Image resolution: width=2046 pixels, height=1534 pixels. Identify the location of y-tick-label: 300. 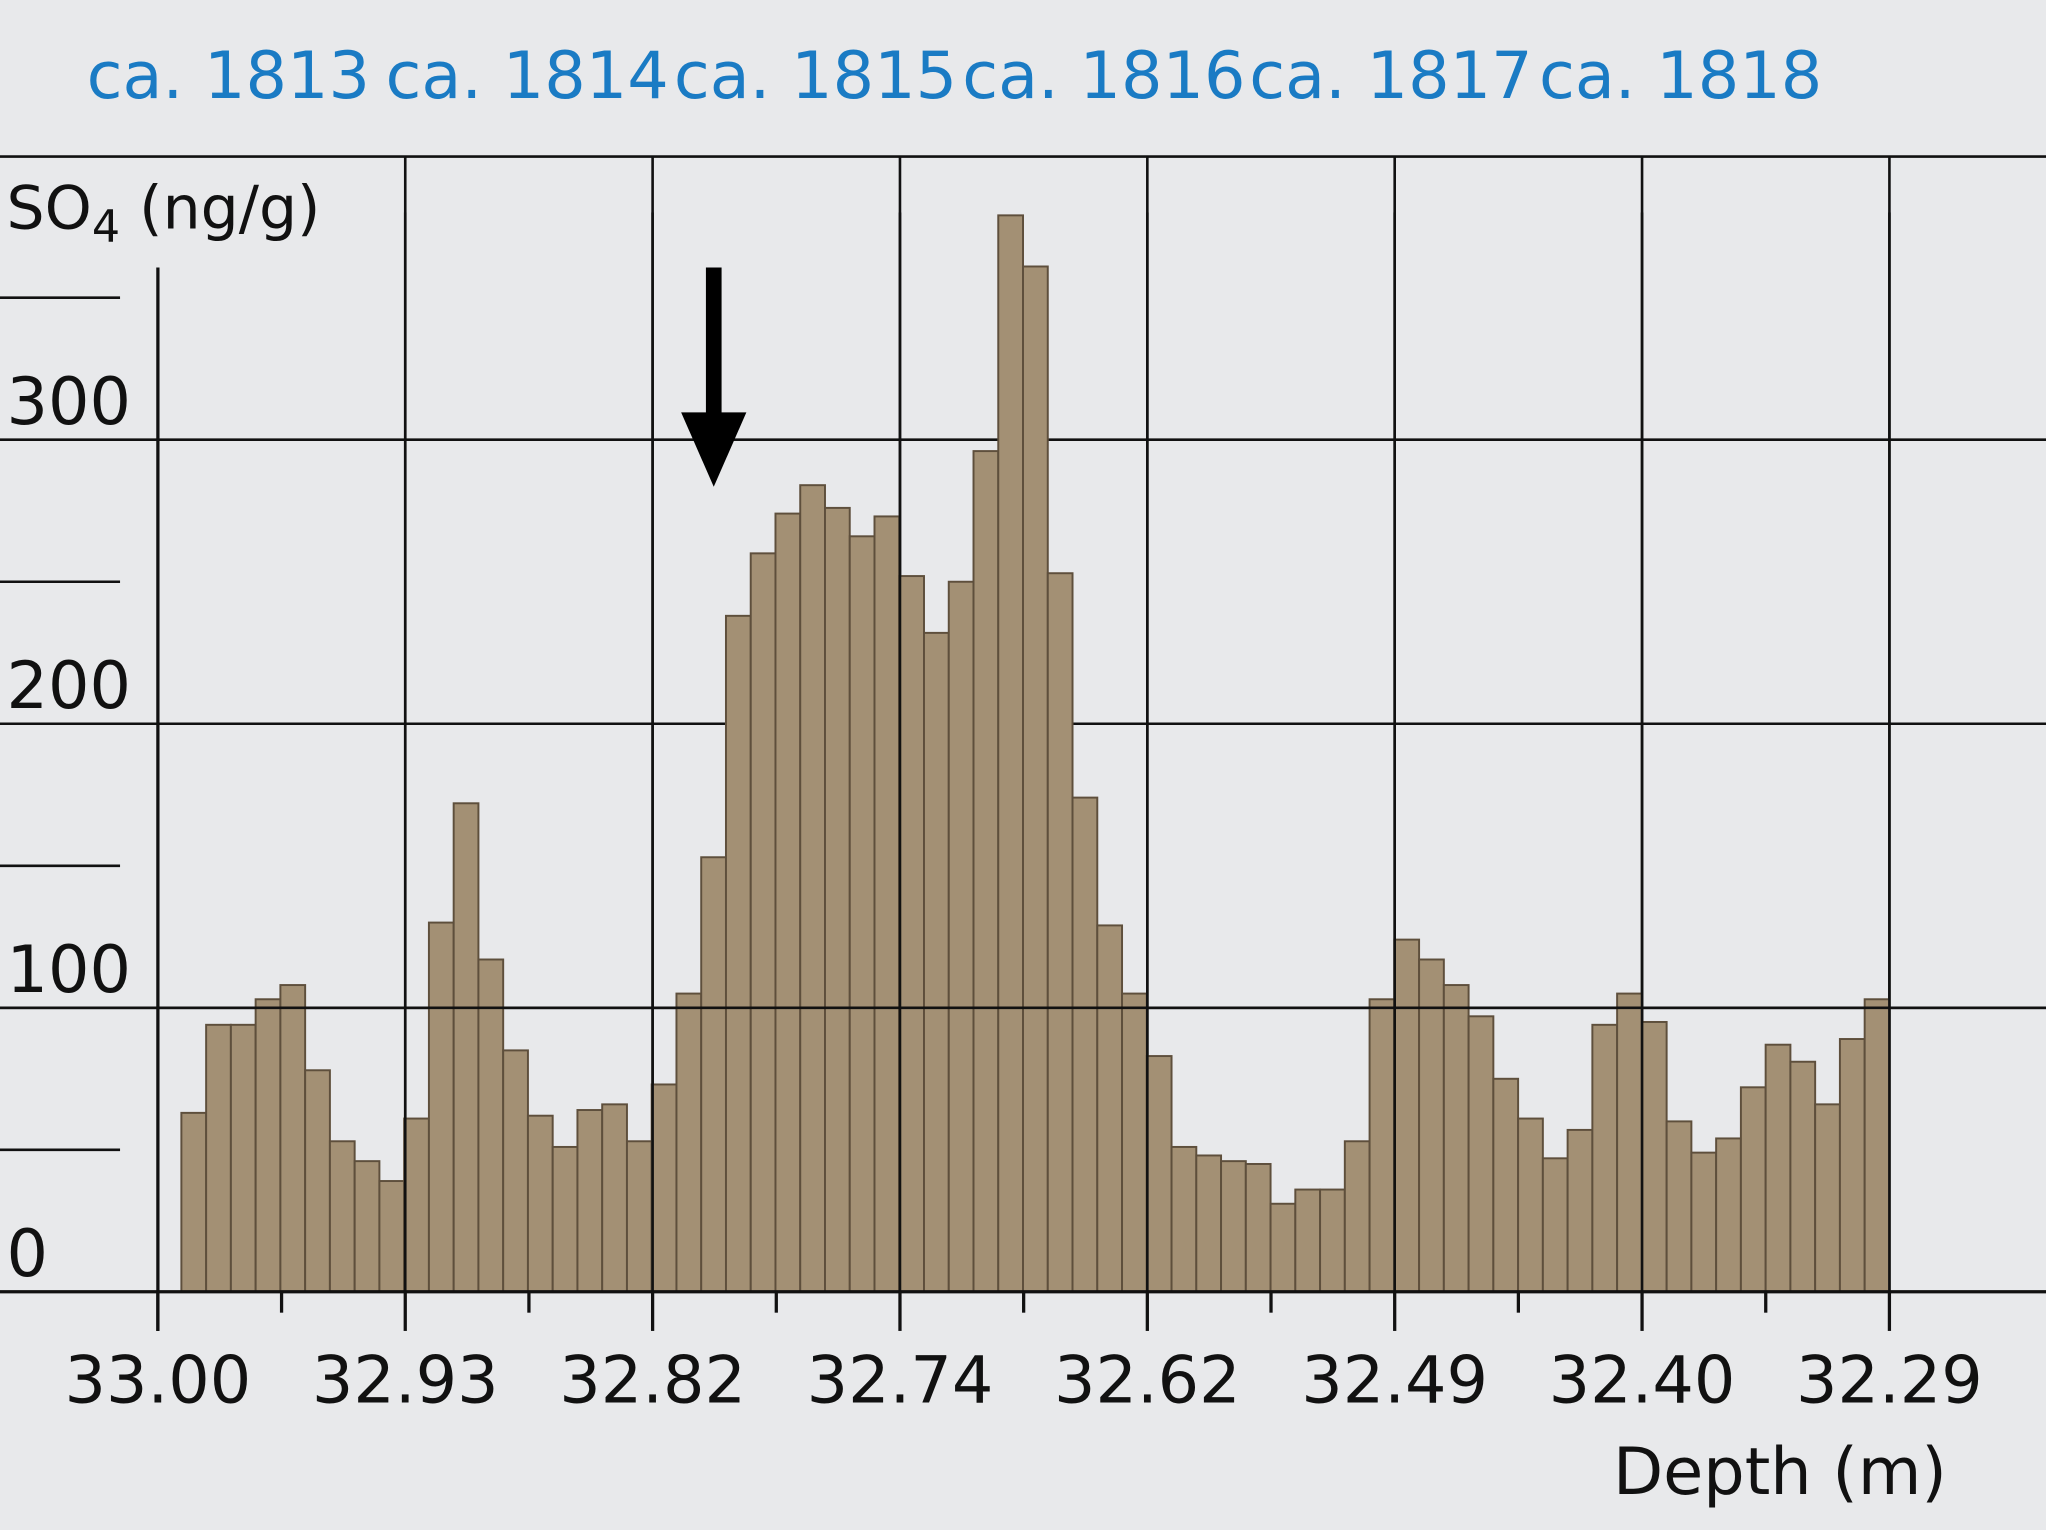
(69, 402).